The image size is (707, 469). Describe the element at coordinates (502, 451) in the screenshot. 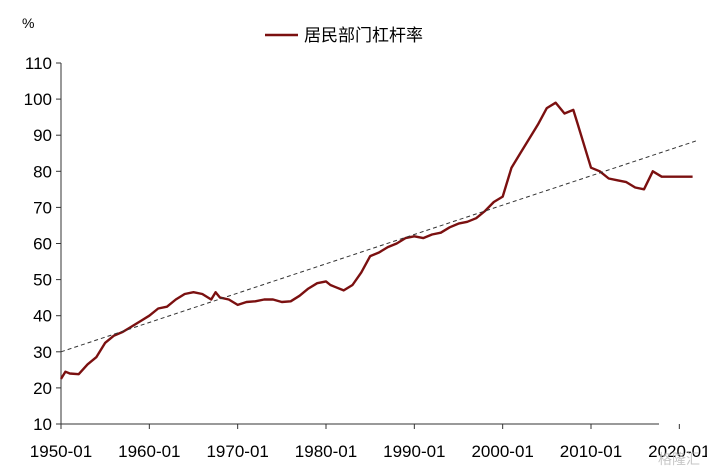

I see `x-tick-label: 2000-01` at that location.